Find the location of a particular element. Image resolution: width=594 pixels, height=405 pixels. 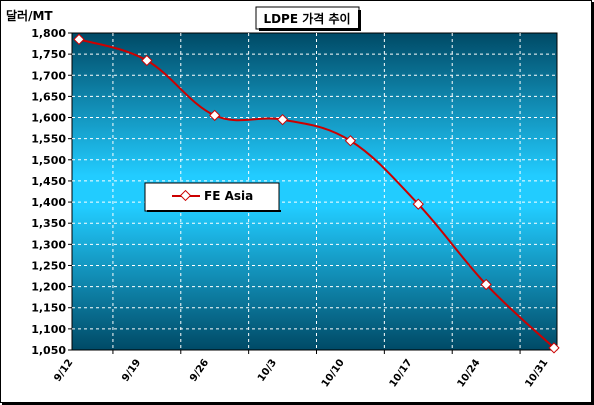

chart-title: LDPE 가격 추이 is located at coordinates (306, 18).